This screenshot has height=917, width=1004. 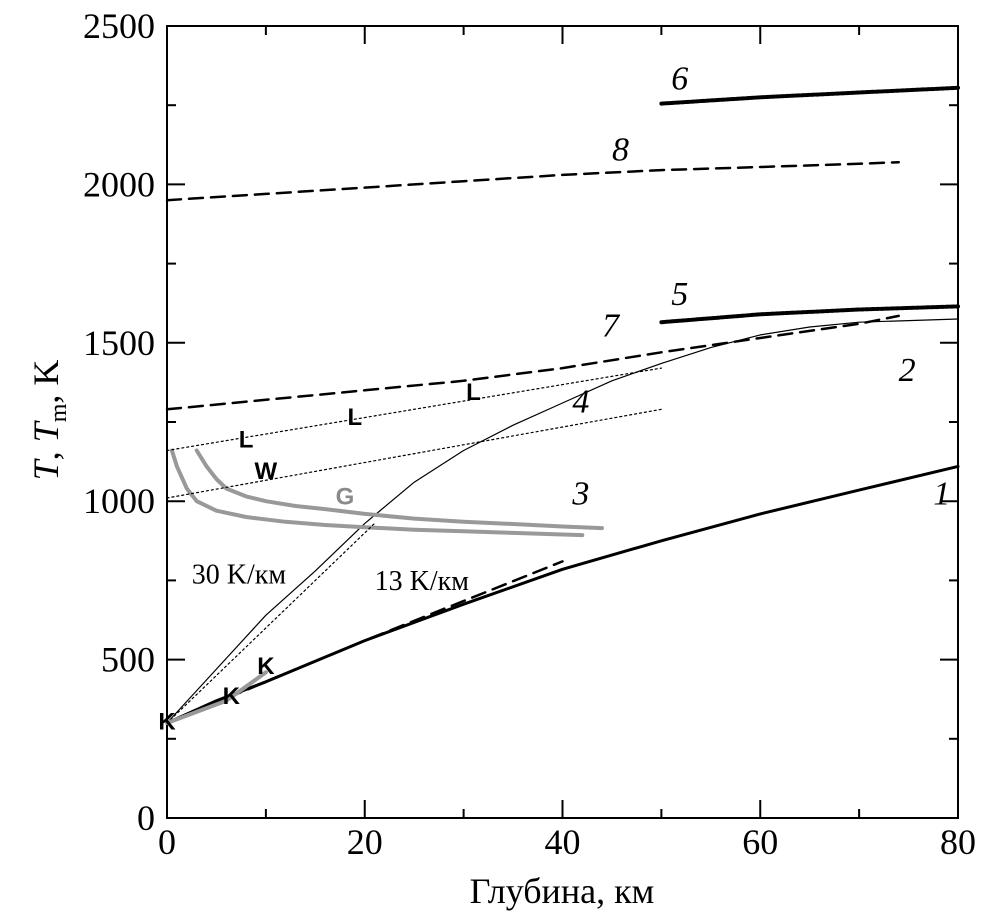 I want to click on y-tick-label: 2500, so click(x=119, y=26).